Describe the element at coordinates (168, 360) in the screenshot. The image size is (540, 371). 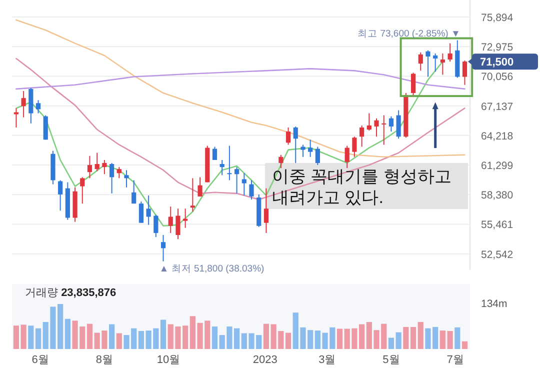
I see `x-tick-label: 10월` at that location.